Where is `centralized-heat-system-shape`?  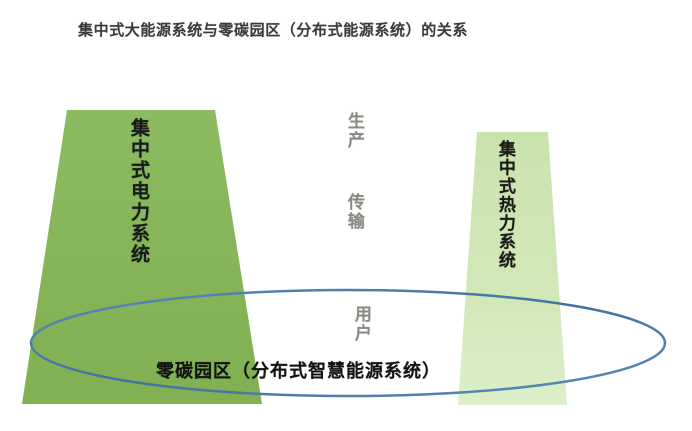
centralized-heat-system-shape is located at coordinates (512, 268).